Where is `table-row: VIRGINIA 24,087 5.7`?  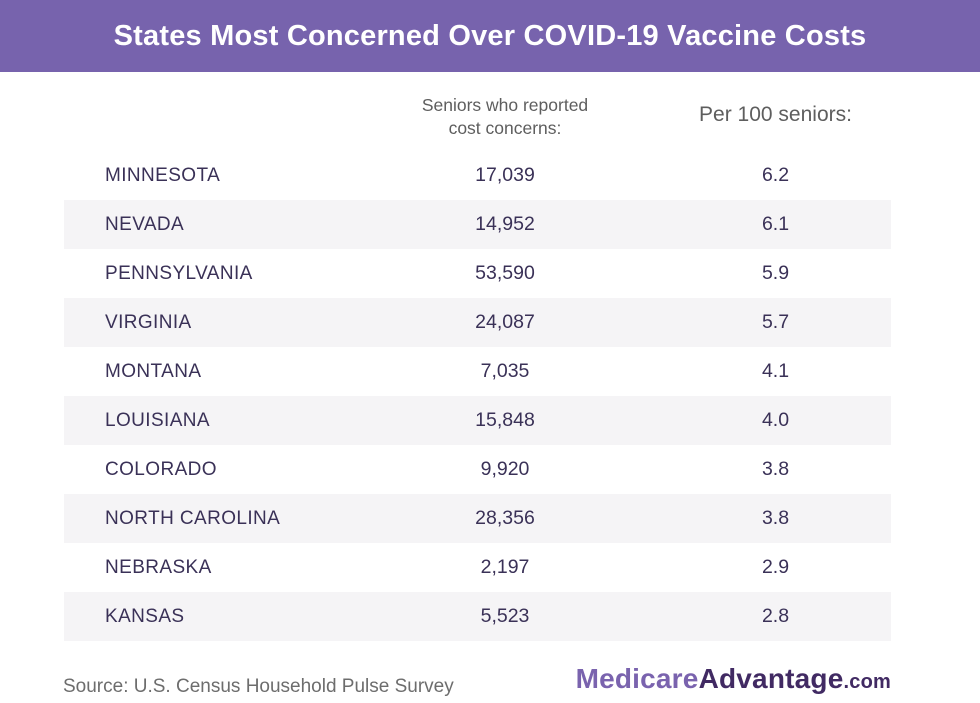 table-row: VIRGINIA 24,087 5.7 is located at coordinates (477, 322).